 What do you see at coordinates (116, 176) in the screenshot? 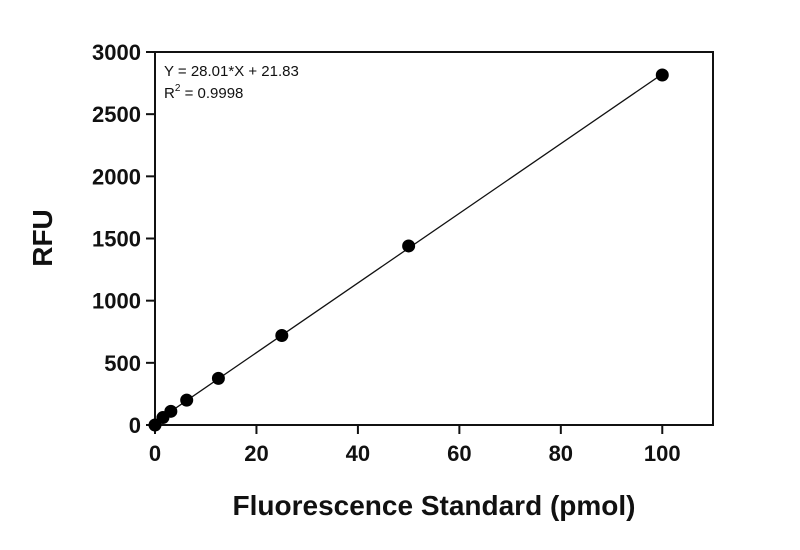
I see `y-tick-label: 2000` at bounding box center [116, 176].